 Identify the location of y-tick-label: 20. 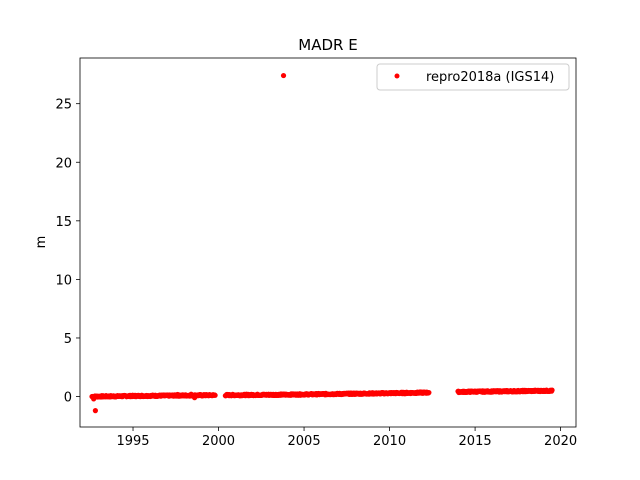
(63, 163).